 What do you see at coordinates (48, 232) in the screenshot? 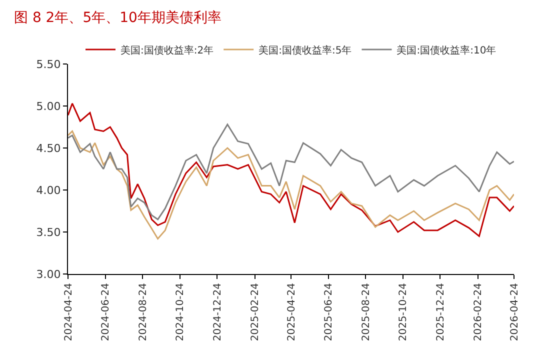
I see `y-tick-label: 3.50` at bounding box center [48, 232].